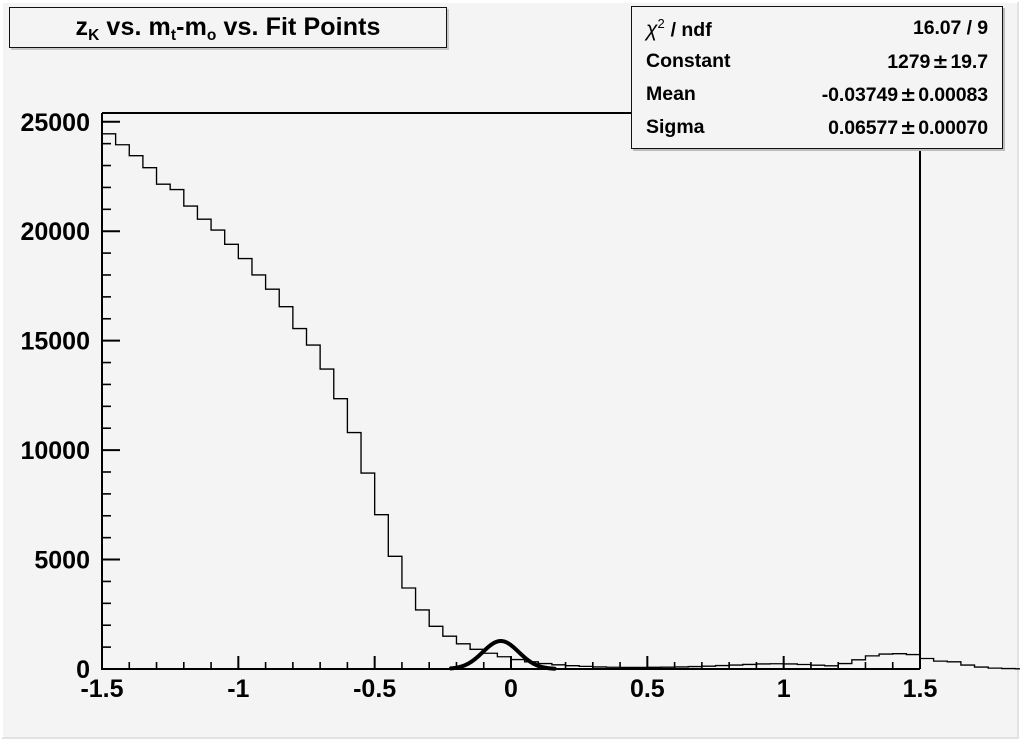 Image resolution: width=1020 pixels, height=741 pixels. I want to click on stat-label-mean: Mean, so click(671, 94).